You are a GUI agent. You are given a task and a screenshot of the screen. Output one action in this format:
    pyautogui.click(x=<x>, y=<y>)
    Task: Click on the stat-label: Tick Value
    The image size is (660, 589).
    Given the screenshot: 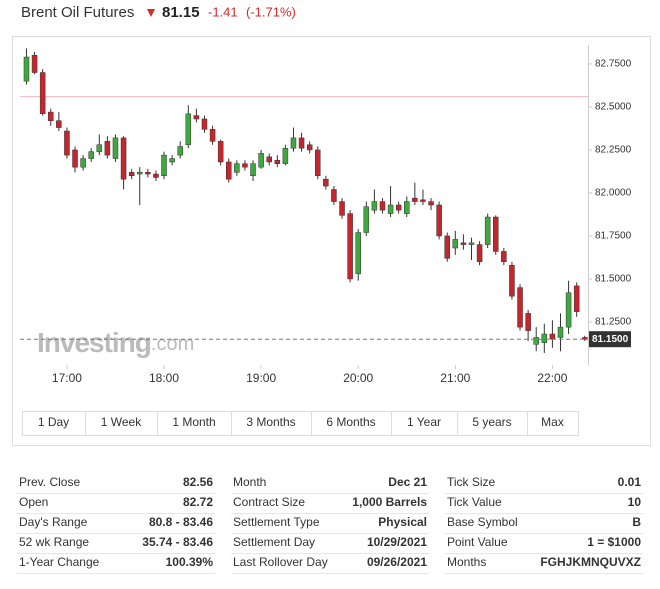 What is the action you would take?
    pyautogui.click(x=474, y=502)
    